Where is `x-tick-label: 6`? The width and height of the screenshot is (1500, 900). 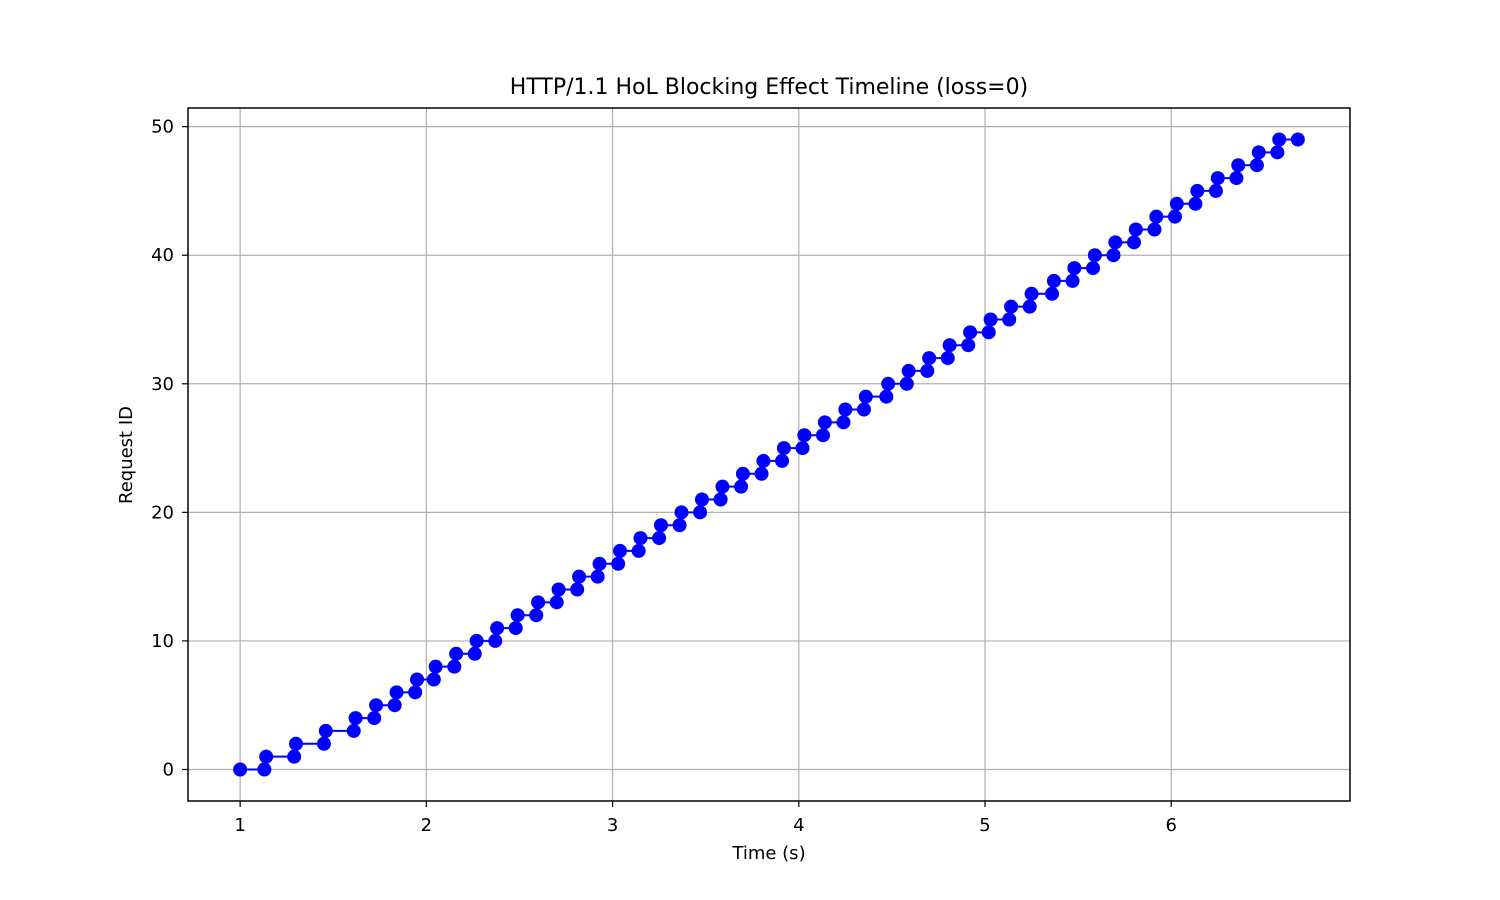
x-tick-label: 6 is located at coordinates (1171, 825).